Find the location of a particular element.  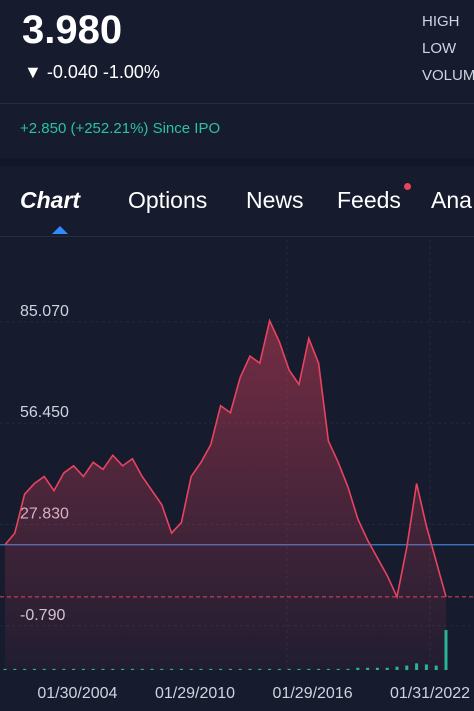

tab-indicator is located at coordinates (60, 230).